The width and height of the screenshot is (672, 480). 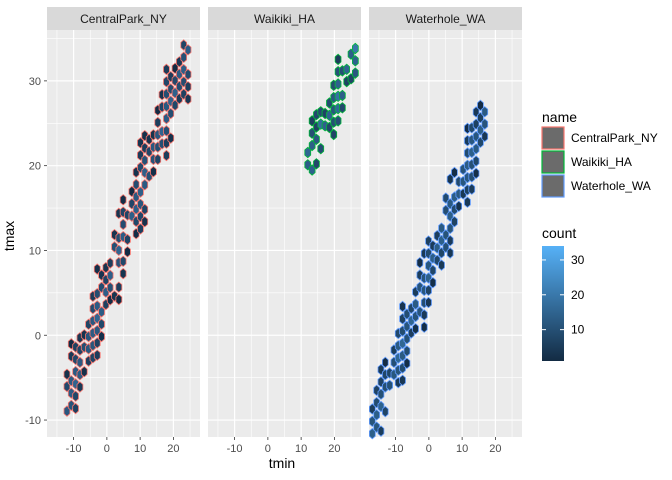 I want to click on legend-label-1: Waikiki_HA, so click(x=601, y=162).